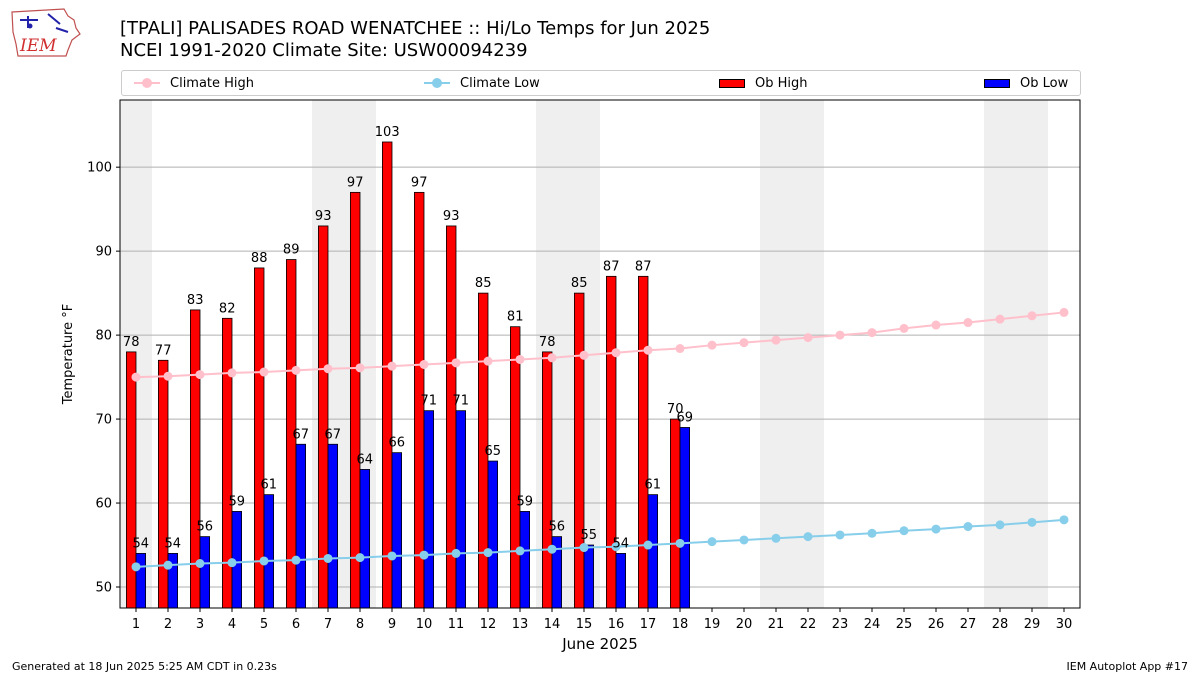 The image size is (1200, 675). What do you see at coordinates (291, 250) in the screenshot?
I see `ob-high-value-label: 89` at bounding box center [291, 250].